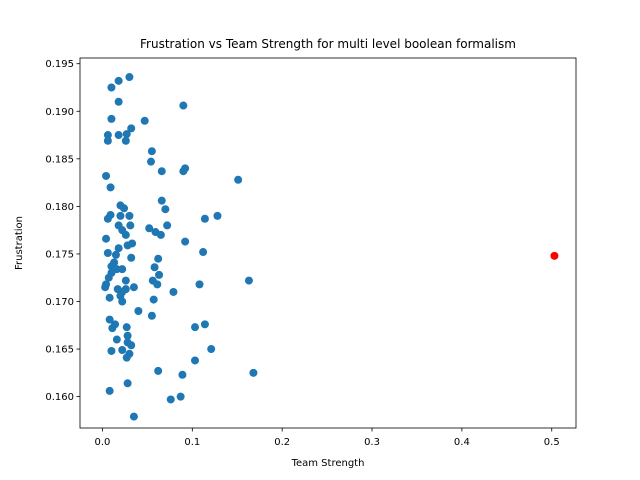  What do you see at coordinates (328, 463) in the screenshot?
I see `x-axis-label: Team Strength` at bounding box center [328, 463].